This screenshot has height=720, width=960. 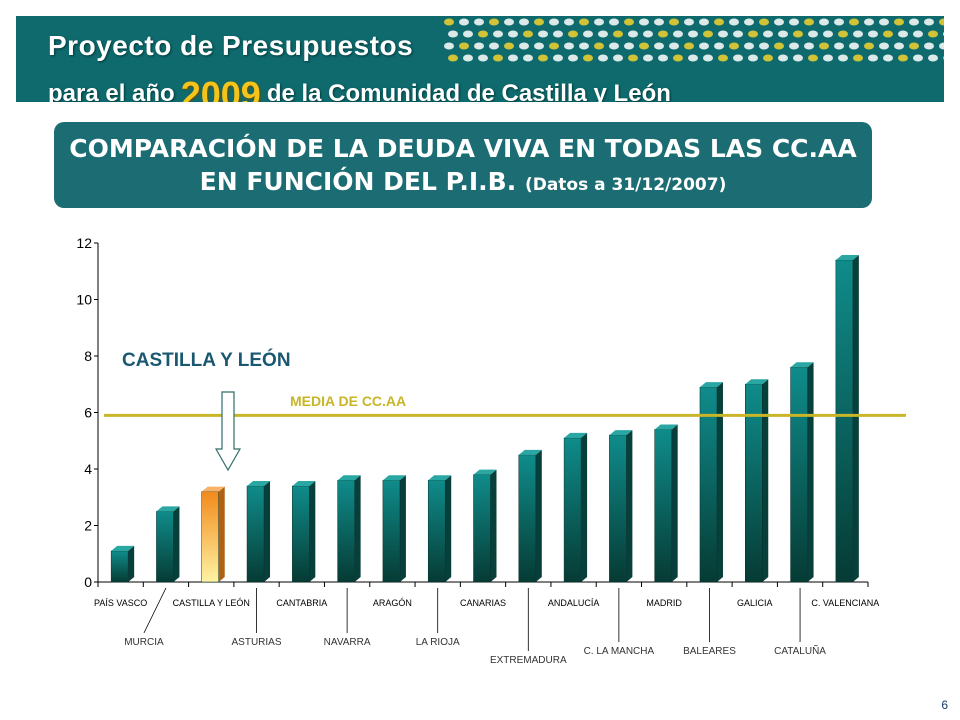 I want to click on mean-line-label: MEDIA DE CC.AA, so click(x=348, y=401).